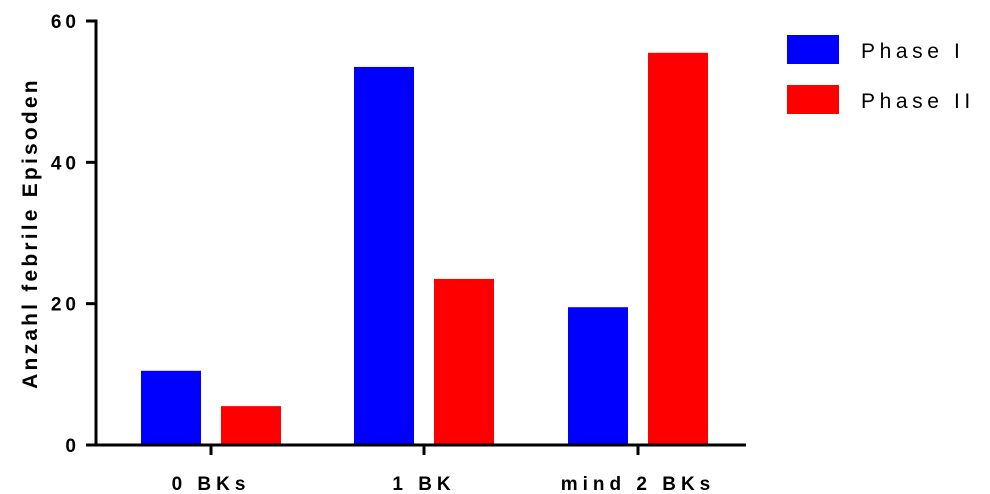 The image size is (990, 494). I want to click on y-axis-title: Anzahl febrile Episoden, so click(30, 233).